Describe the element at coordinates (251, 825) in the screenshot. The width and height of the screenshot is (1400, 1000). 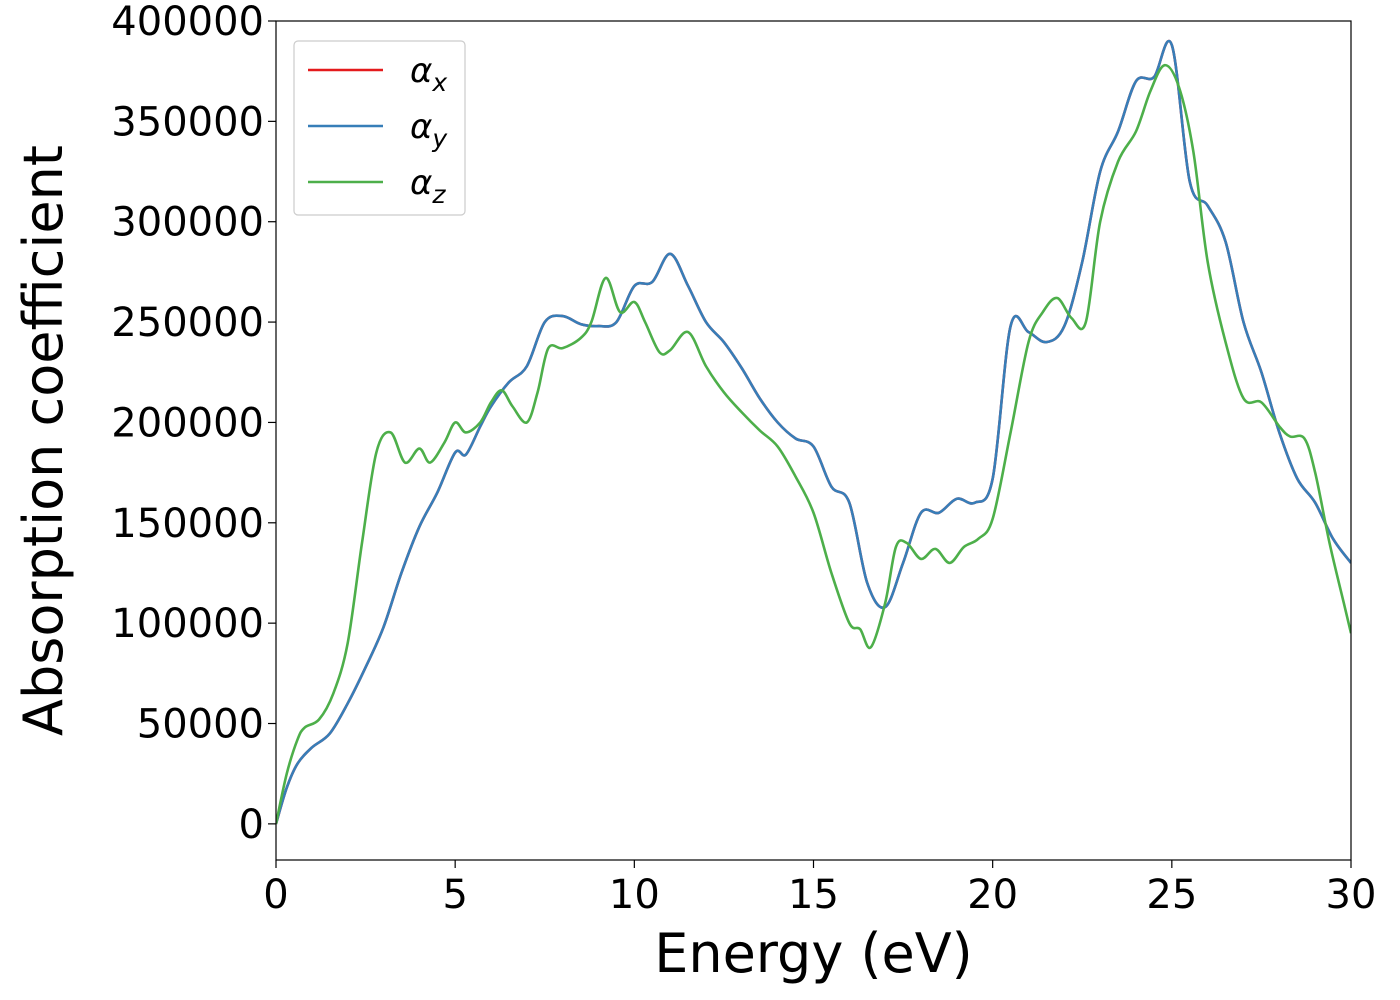
I see `y-tick-label: 0` at that location.